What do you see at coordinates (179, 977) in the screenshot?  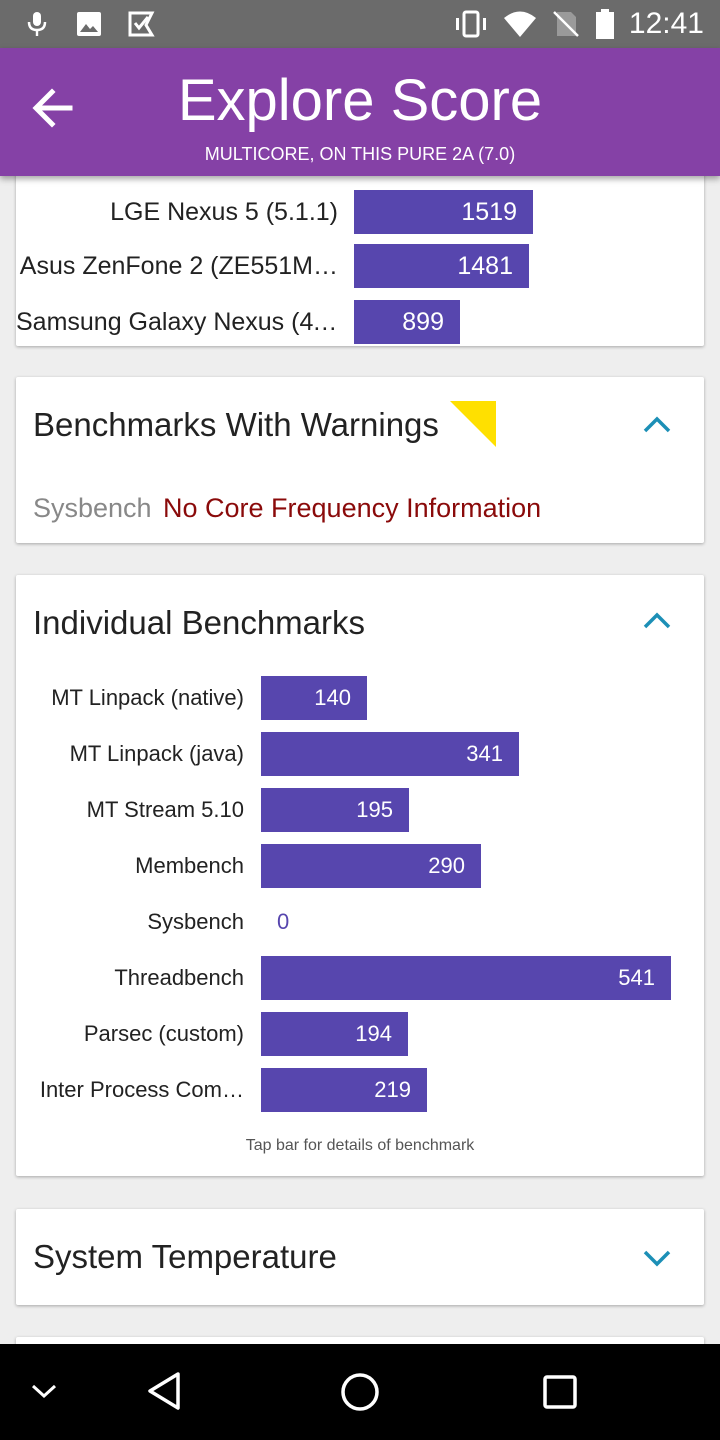 I see `benchmark-label: Threadbench` at bounding box center [179, 977].